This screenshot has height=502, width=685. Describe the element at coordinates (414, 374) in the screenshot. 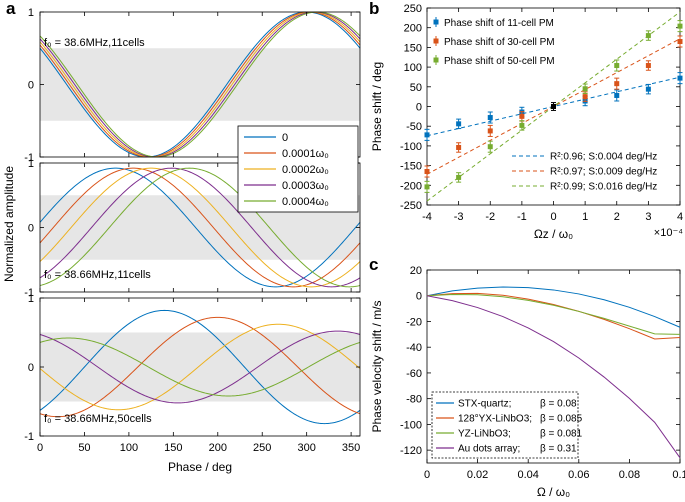

I see `y-tick-label: -60` at that location.